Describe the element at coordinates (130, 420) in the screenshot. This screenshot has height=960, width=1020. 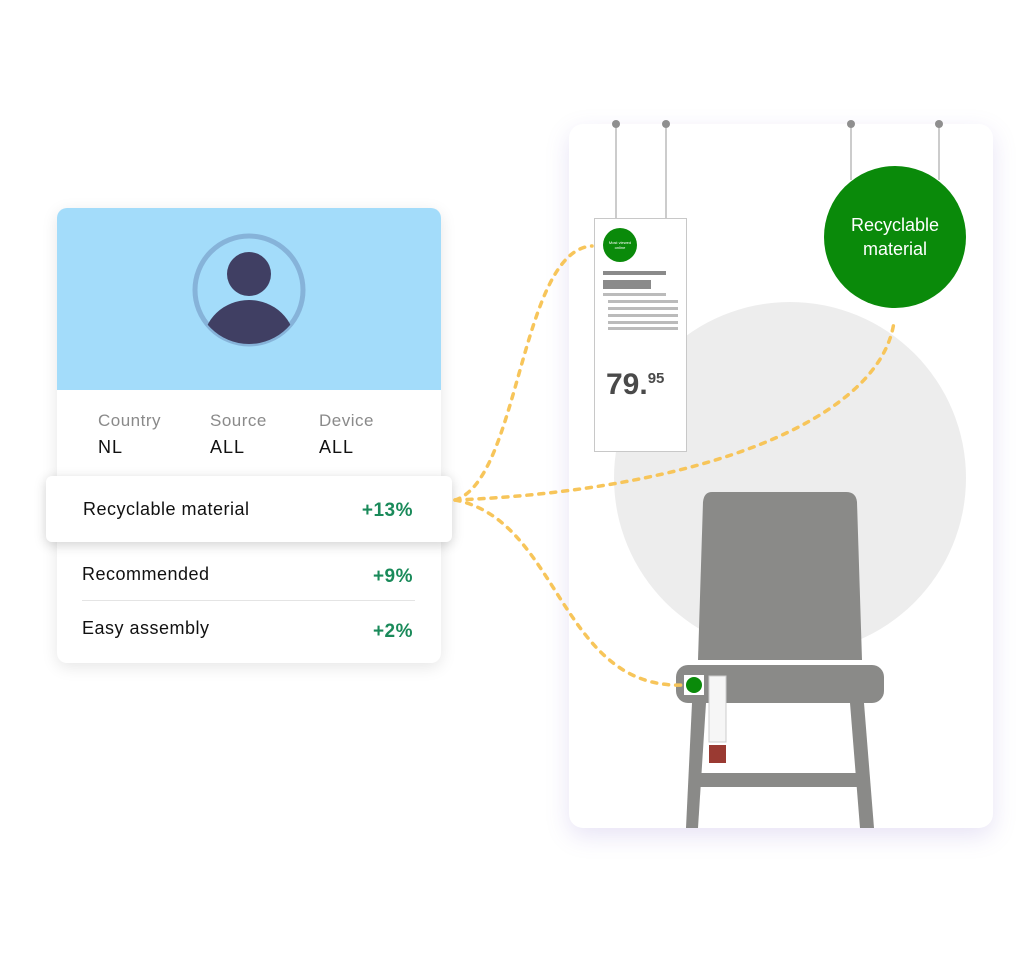
I see `country-label: Country` at that location.